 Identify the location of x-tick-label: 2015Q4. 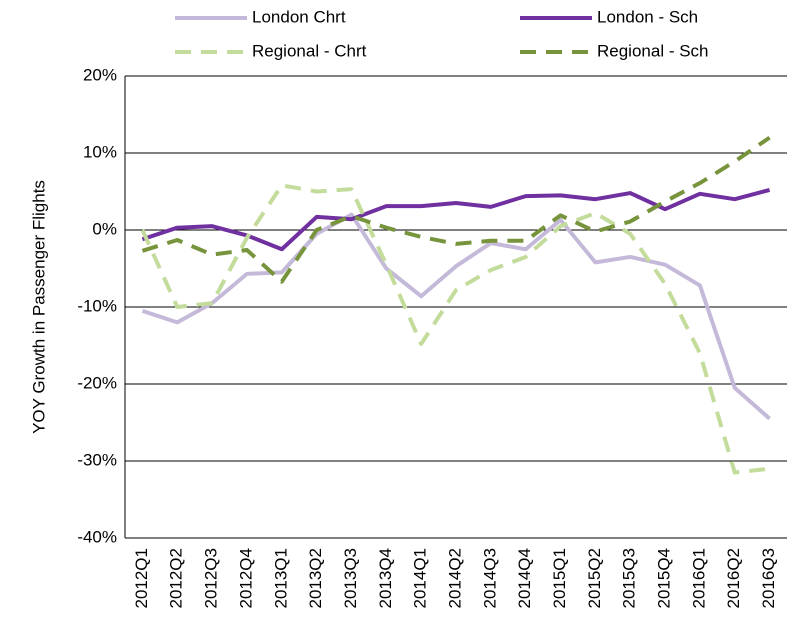
(664, 578).